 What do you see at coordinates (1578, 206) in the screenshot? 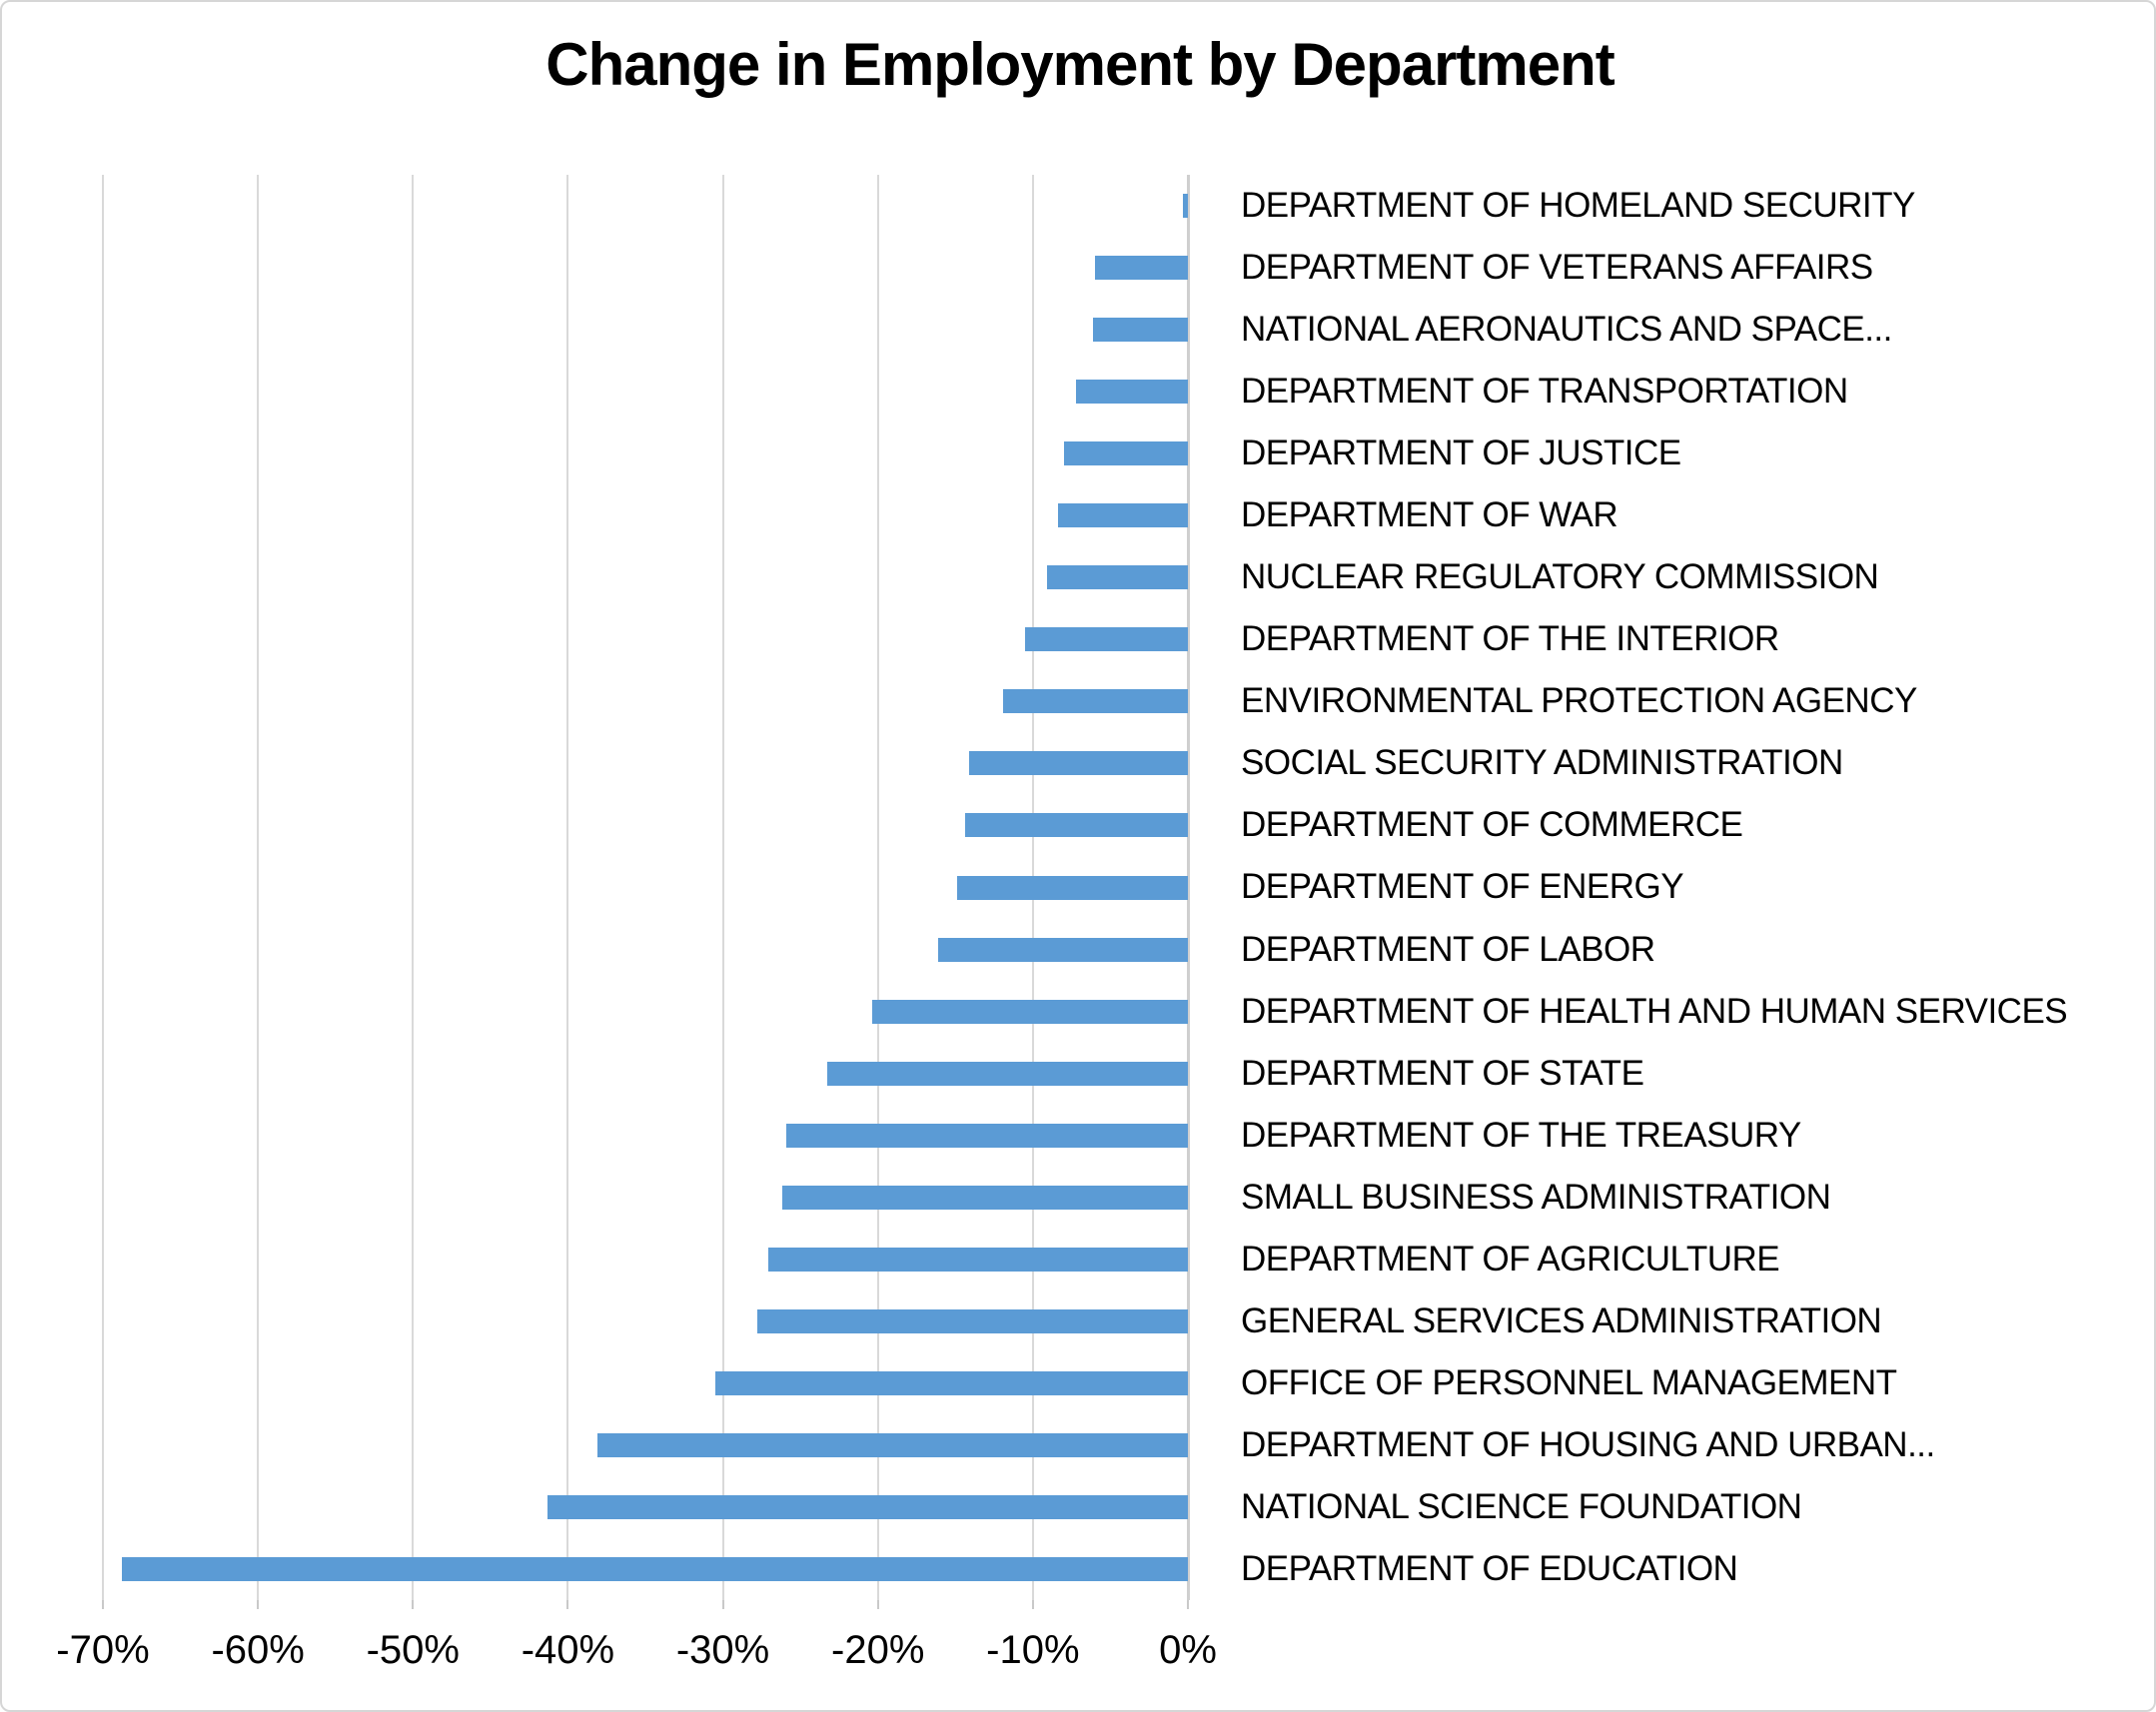
I see `category-label: DEPARTMENT OF HOMELAND SECURITY` at bounding box center [1578, 206].